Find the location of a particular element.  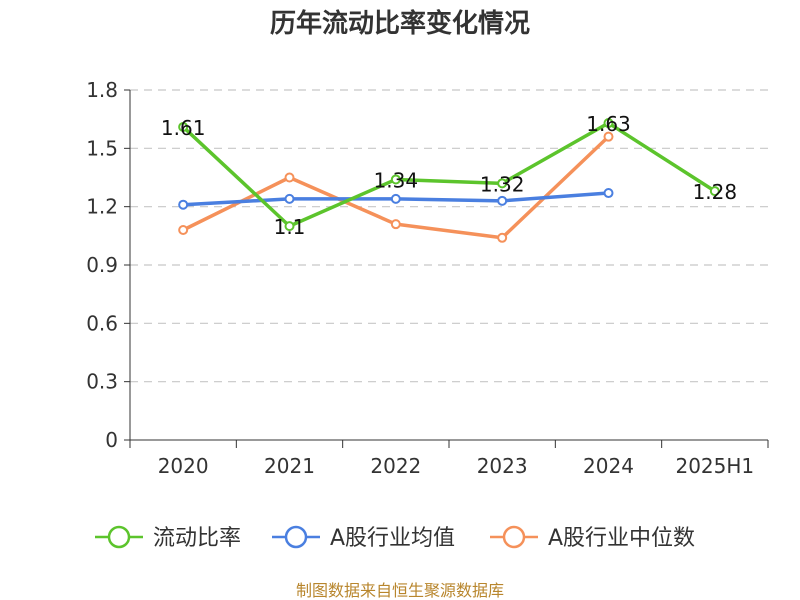

y-tick-label: 0.9 is located at coordinates (102, 265).